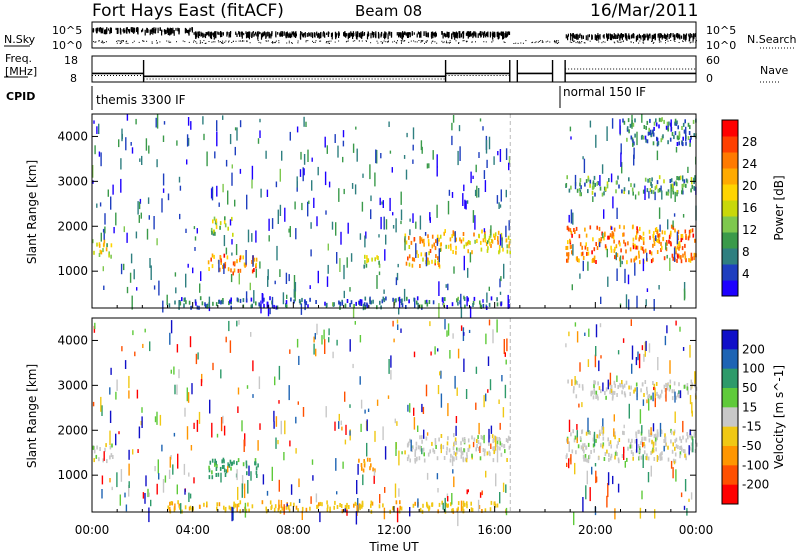 This screenshot has width=800, height=554. Describe the element at coordinates (730, 494) in the screenshot. I see `velocity-colorbar-swatch` at that location.